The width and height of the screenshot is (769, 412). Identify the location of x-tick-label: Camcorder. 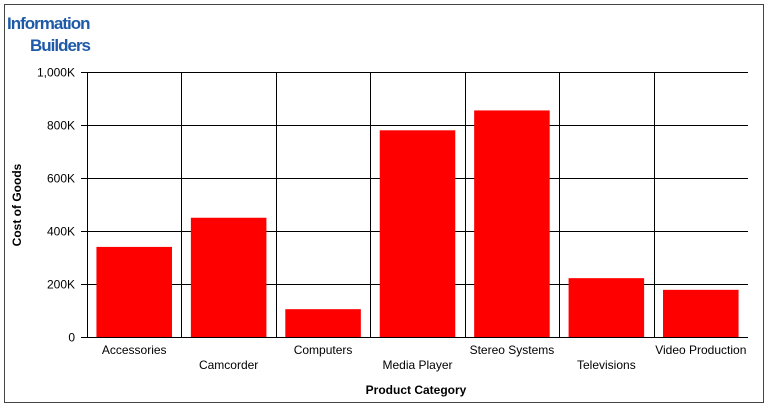
(228, 365).